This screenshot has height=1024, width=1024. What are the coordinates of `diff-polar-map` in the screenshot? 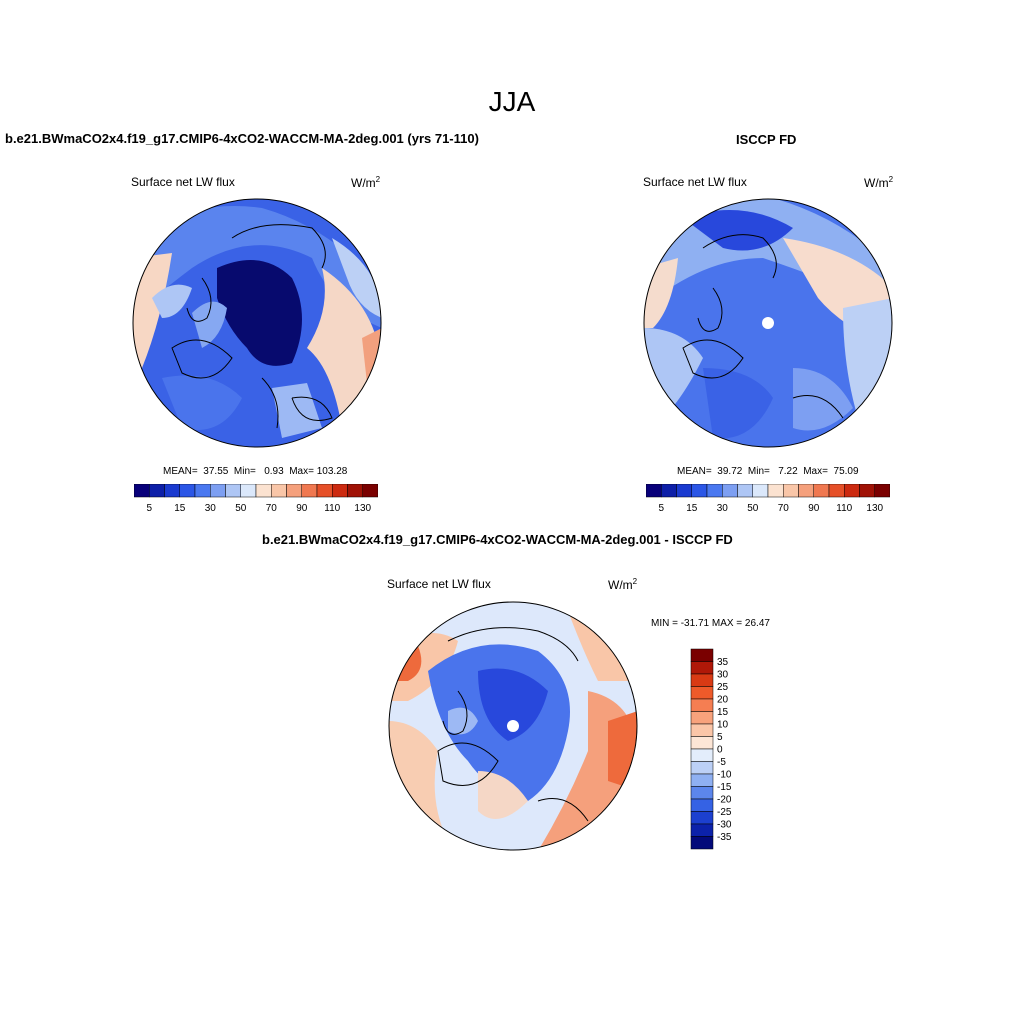 It's located at (513, 726).